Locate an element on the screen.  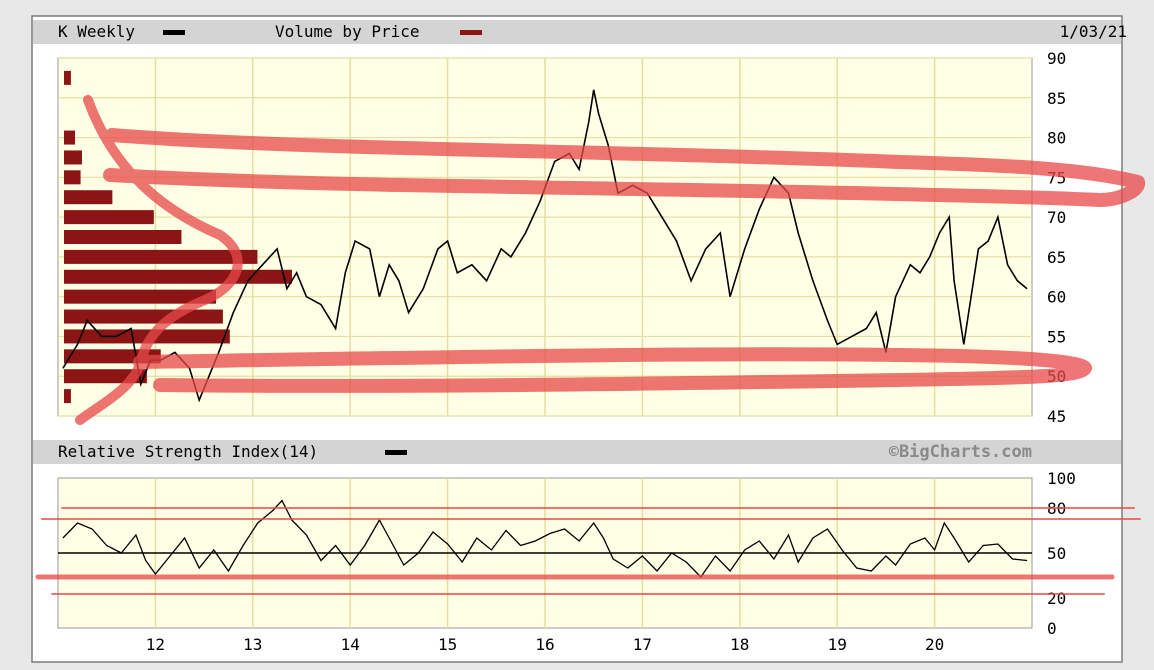
rsi-tick-label: 20 is located at coordinates (1056, 598).